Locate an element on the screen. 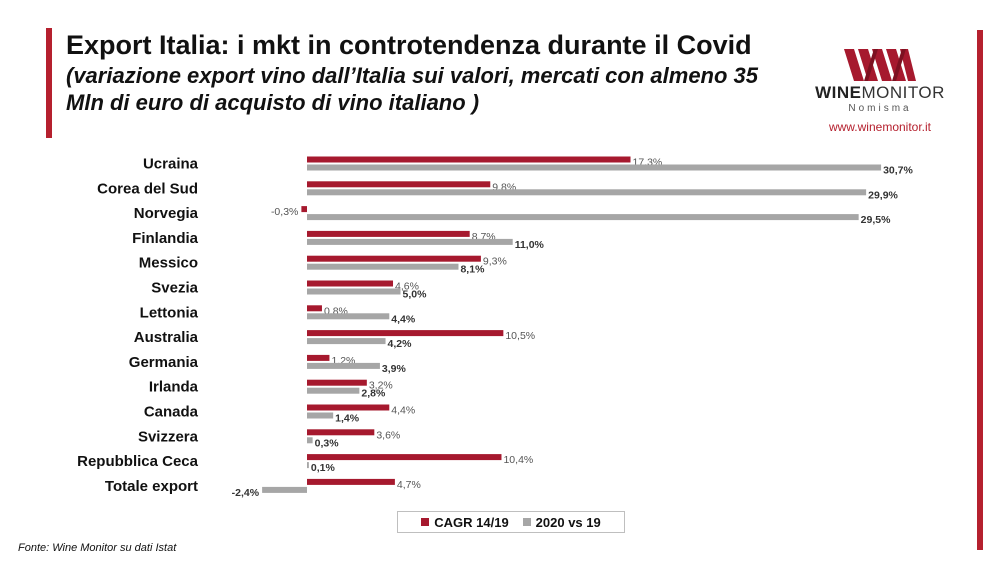 The width and height of the screenshot is (1000, 562). bar-2020-corea-del-sud is located at coordinates (587, 192).